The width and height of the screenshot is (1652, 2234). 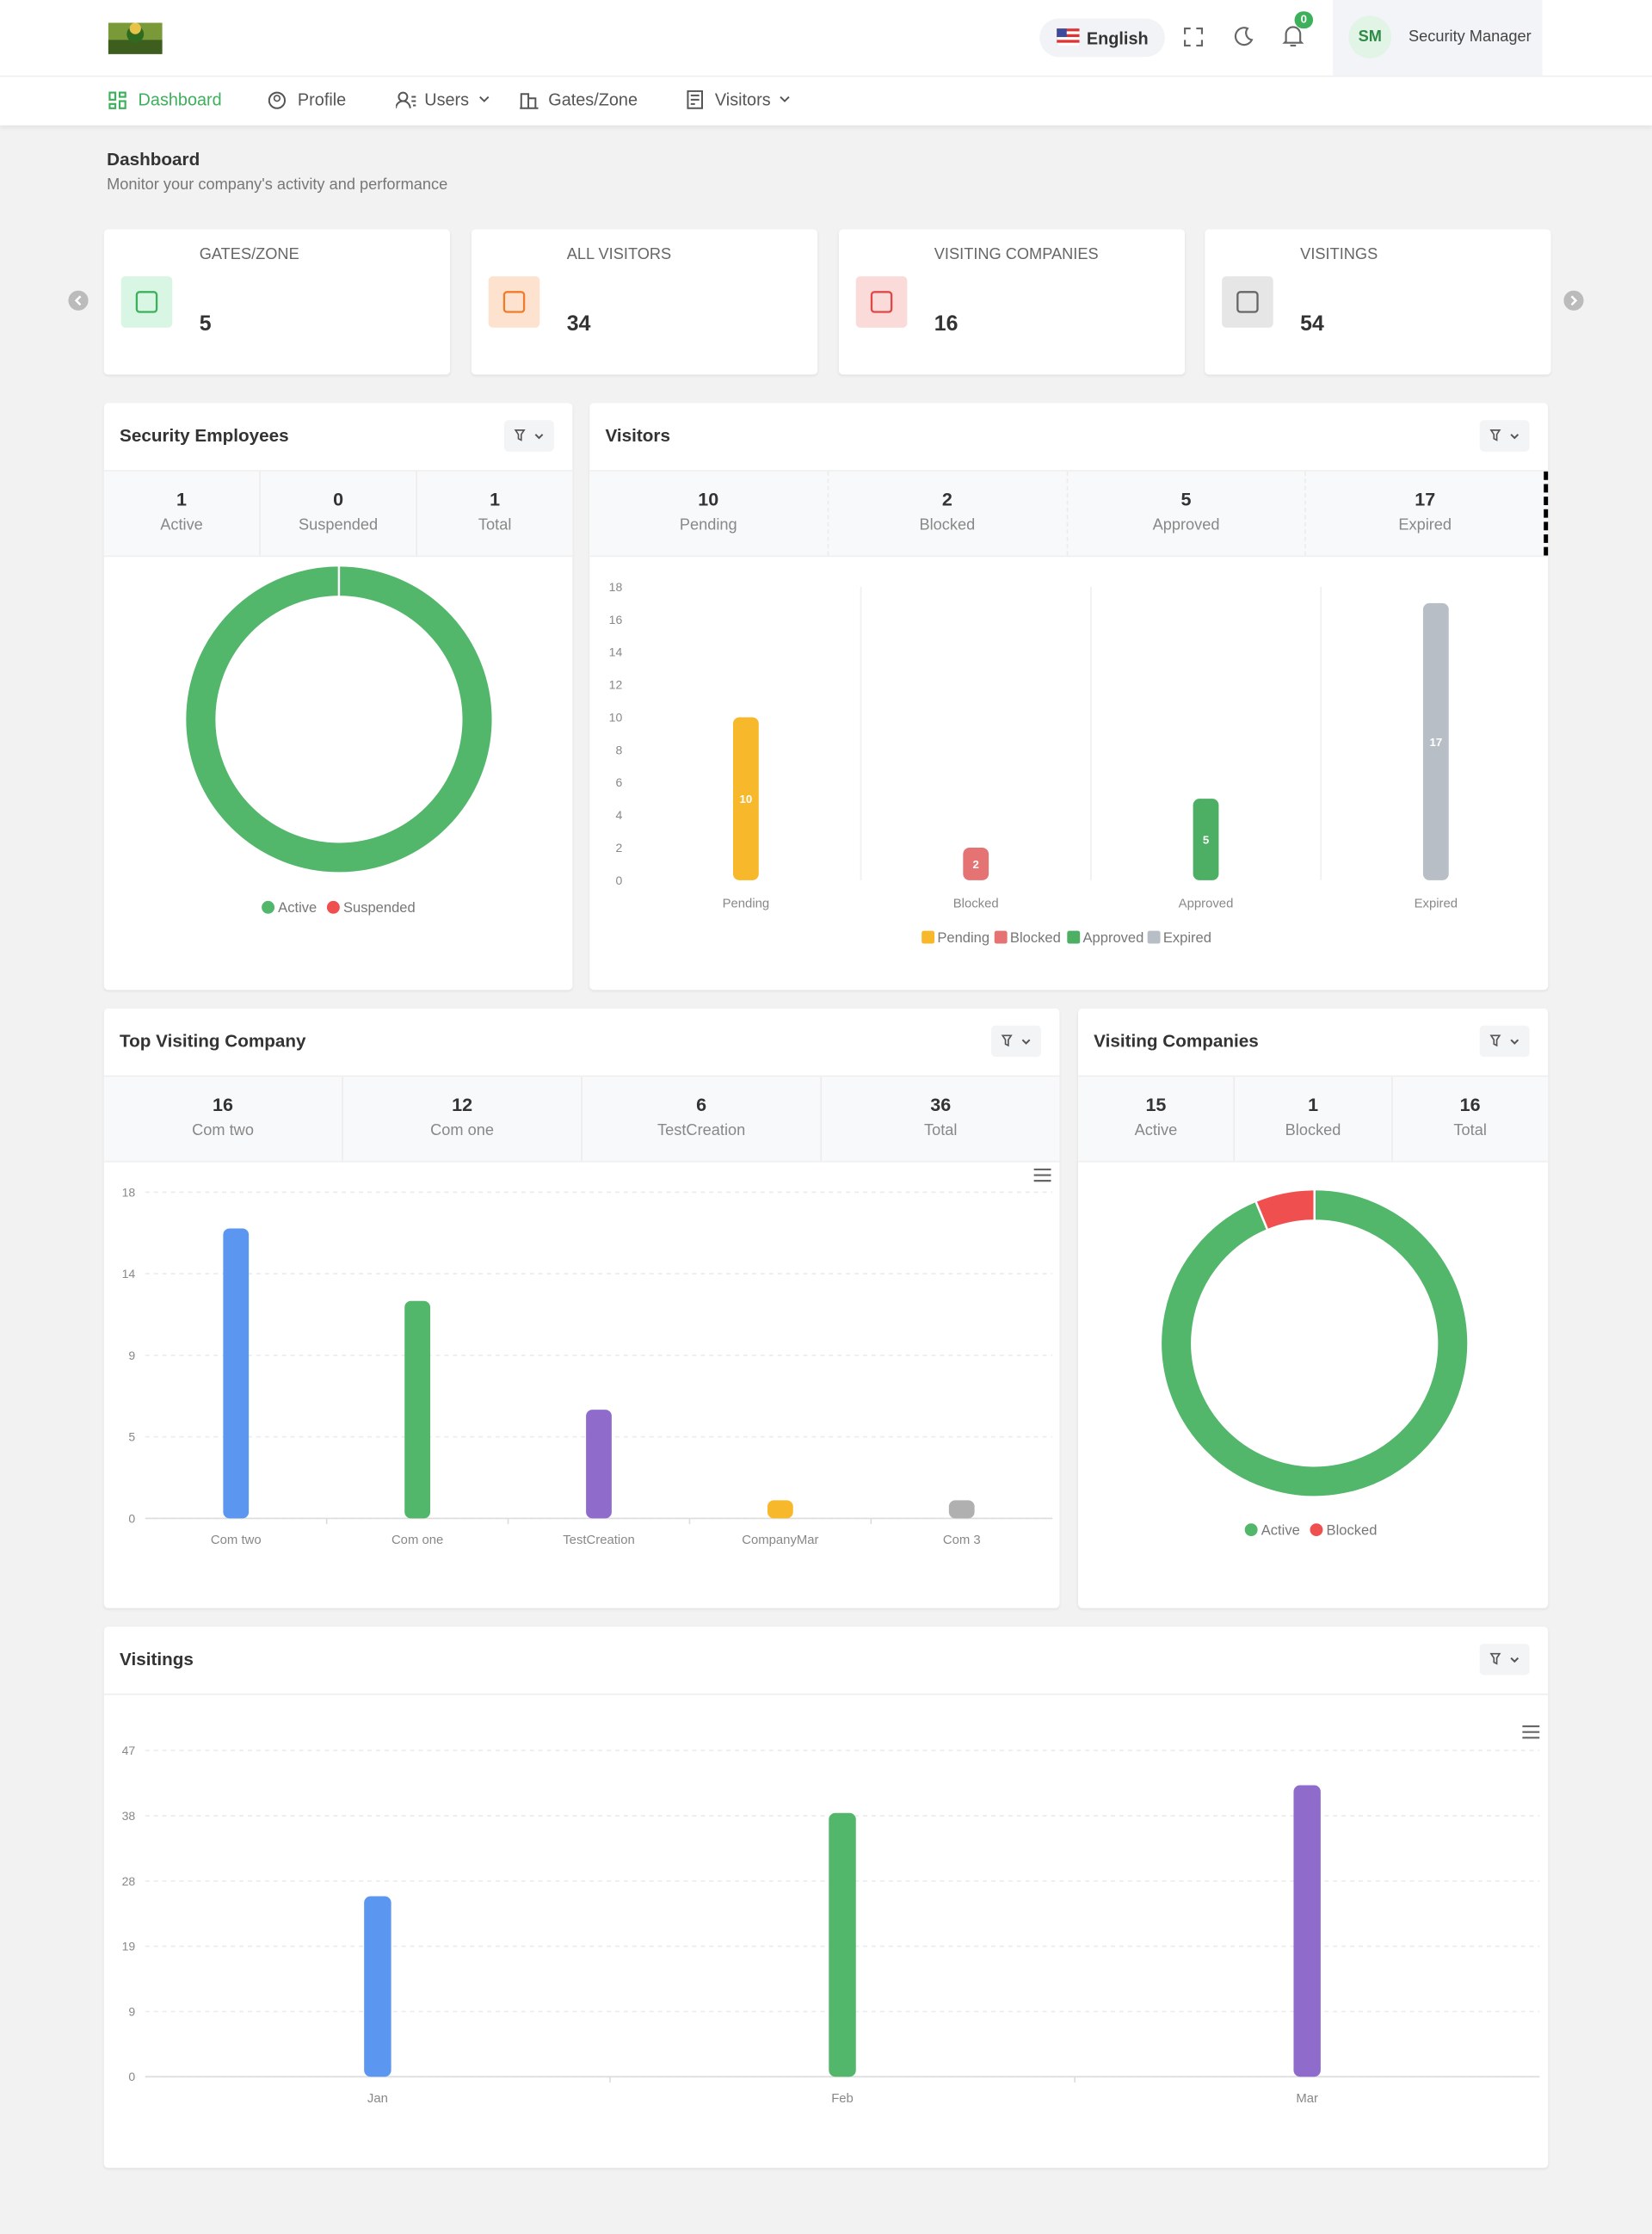 I want to click on stat: 17 Expired, so click(x=1427, y=513).